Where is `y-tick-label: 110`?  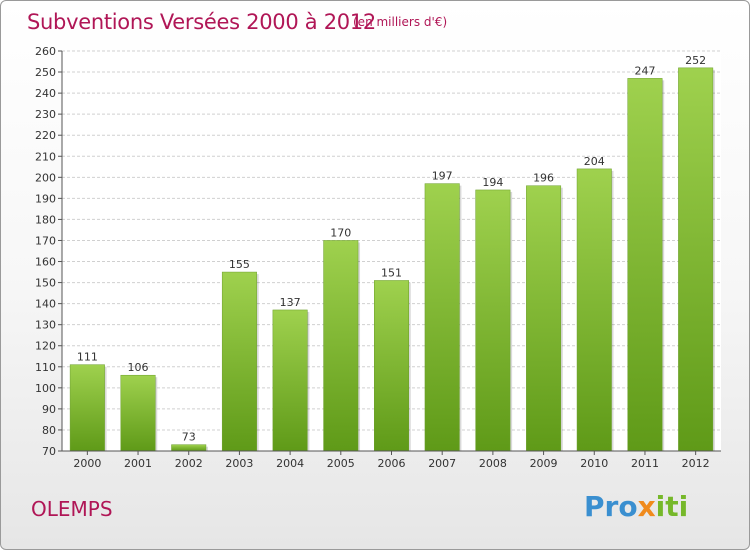 y-tick-label: 110 is located at coordinates (45, 367).